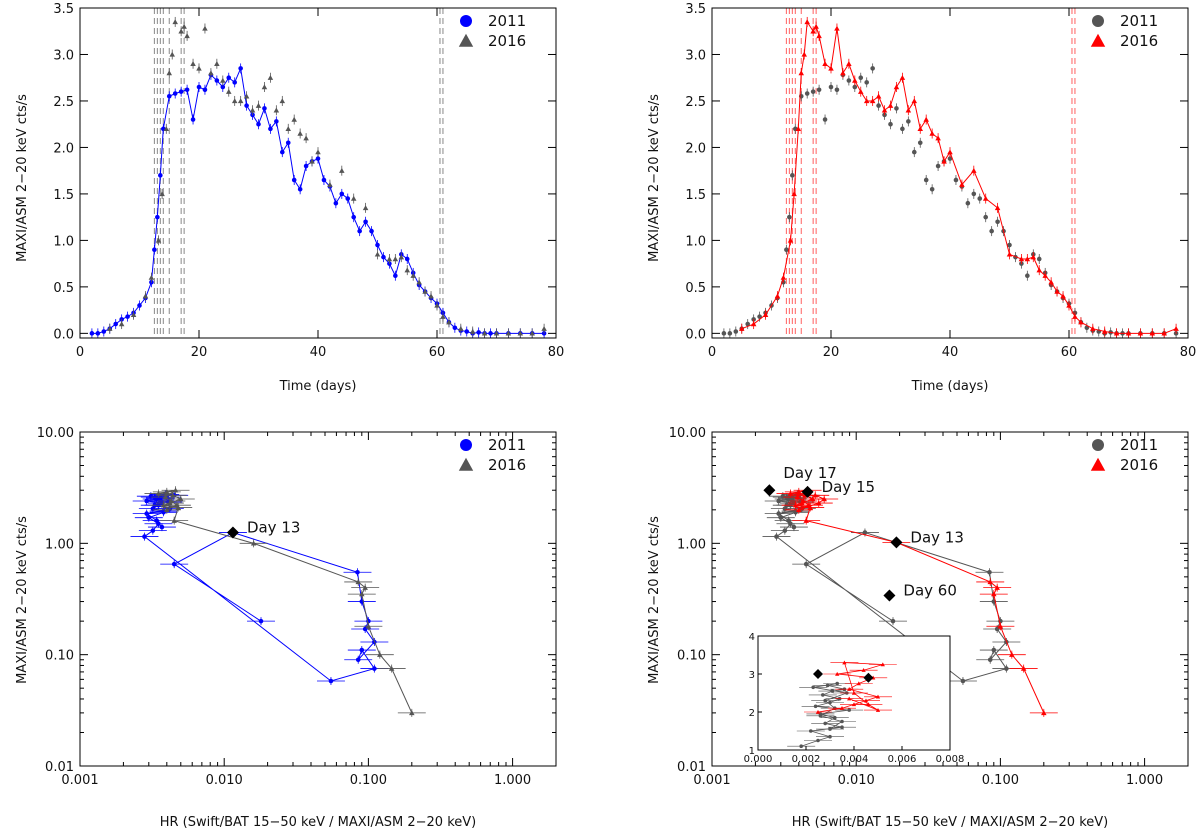  I want to click on panel-0-xtick-label: 40, so click(318, 352).